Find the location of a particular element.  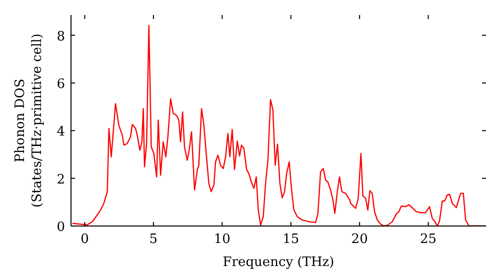

y-tick-label: 8 is located at coordinates (60, 36).